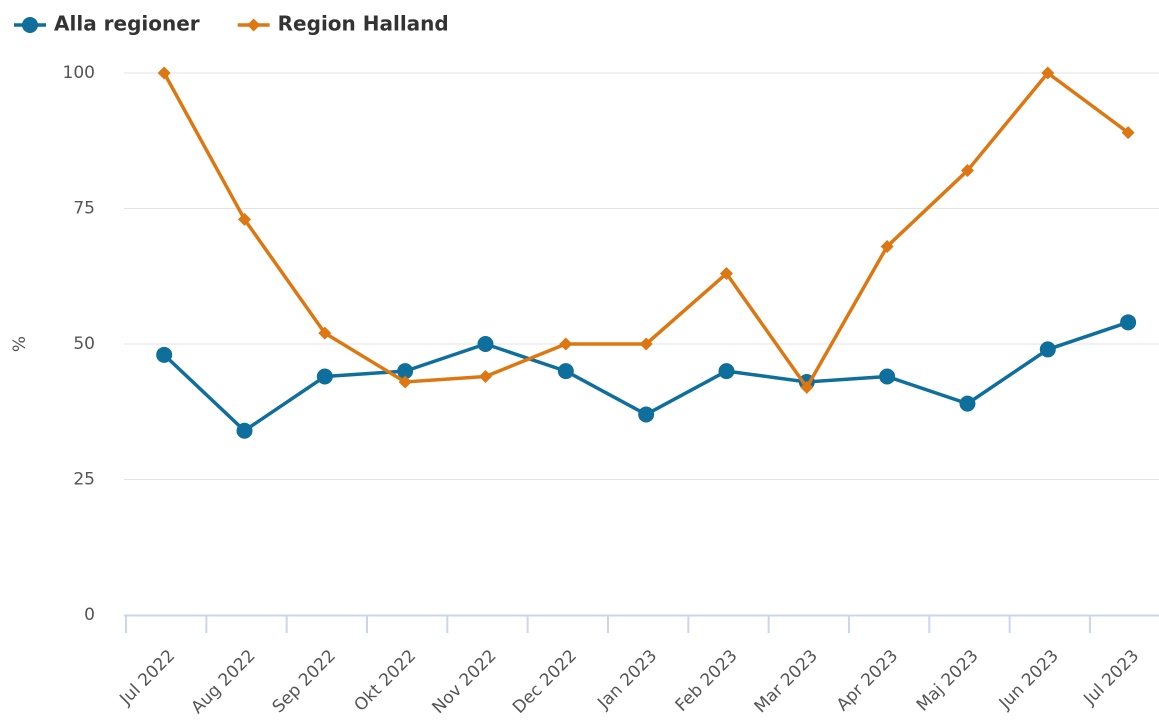  I want to click on x-tick-label: Aug 2022, so click(224, 682).